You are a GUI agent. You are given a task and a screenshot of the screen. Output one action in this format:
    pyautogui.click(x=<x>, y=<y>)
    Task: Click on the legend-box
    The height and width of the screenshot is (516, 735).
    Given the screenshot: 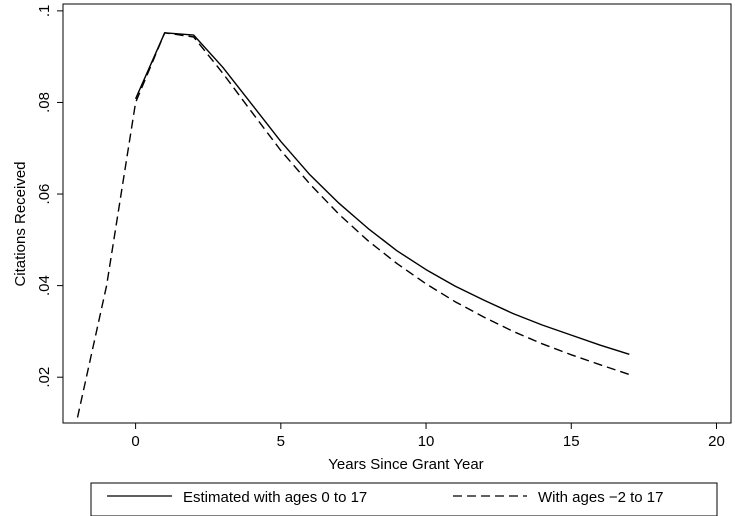 What is the action you would take?
    pyautogui.click(x=404, y=499)
    